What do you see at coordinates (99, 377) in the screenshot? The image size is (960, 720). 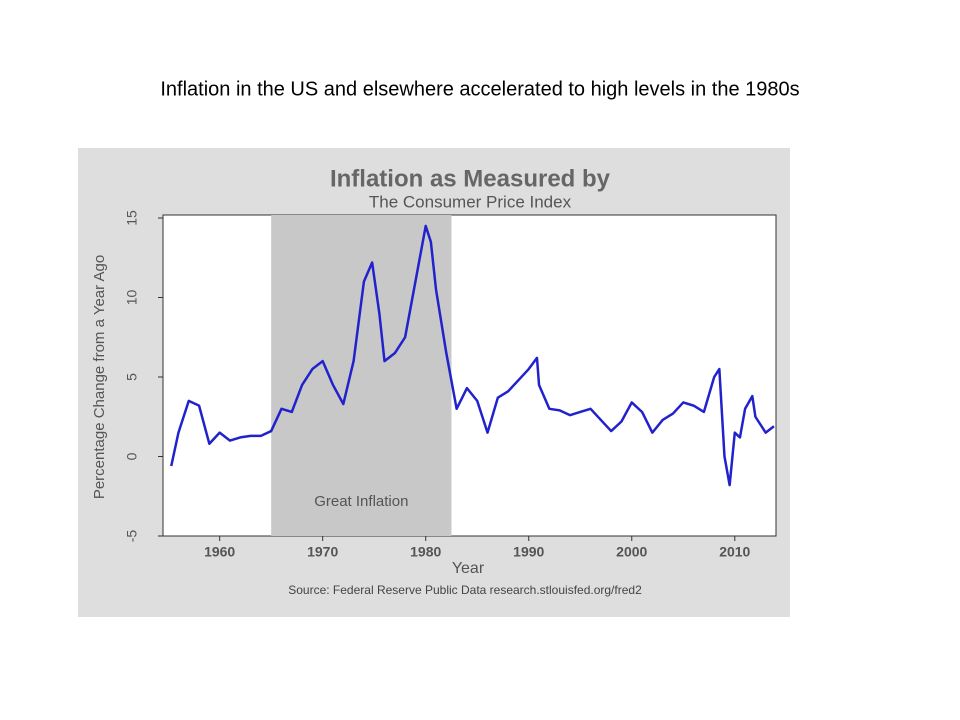 I see `y-axis-label: Percentage Change from a Year Ago` at bounding box center [99, 377].